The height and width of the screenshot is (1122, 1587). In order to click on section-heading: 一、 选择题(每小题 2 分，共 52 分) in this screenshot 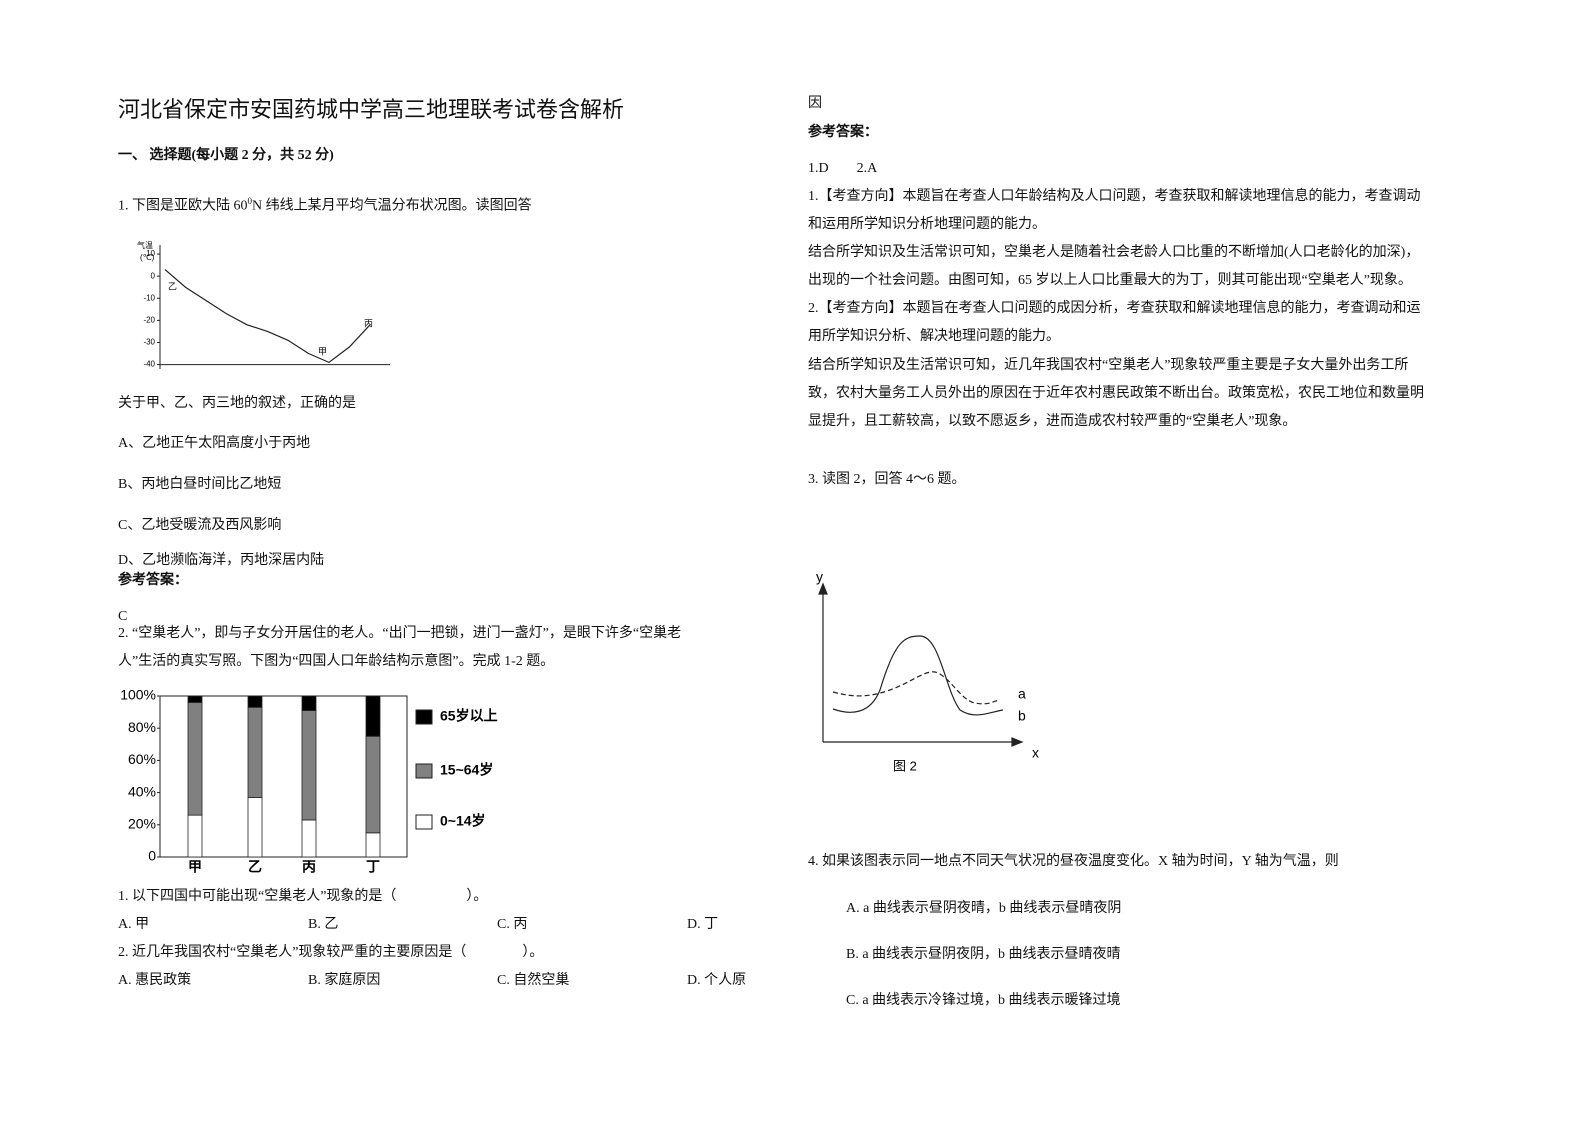, I will do `click(226, 155)`.